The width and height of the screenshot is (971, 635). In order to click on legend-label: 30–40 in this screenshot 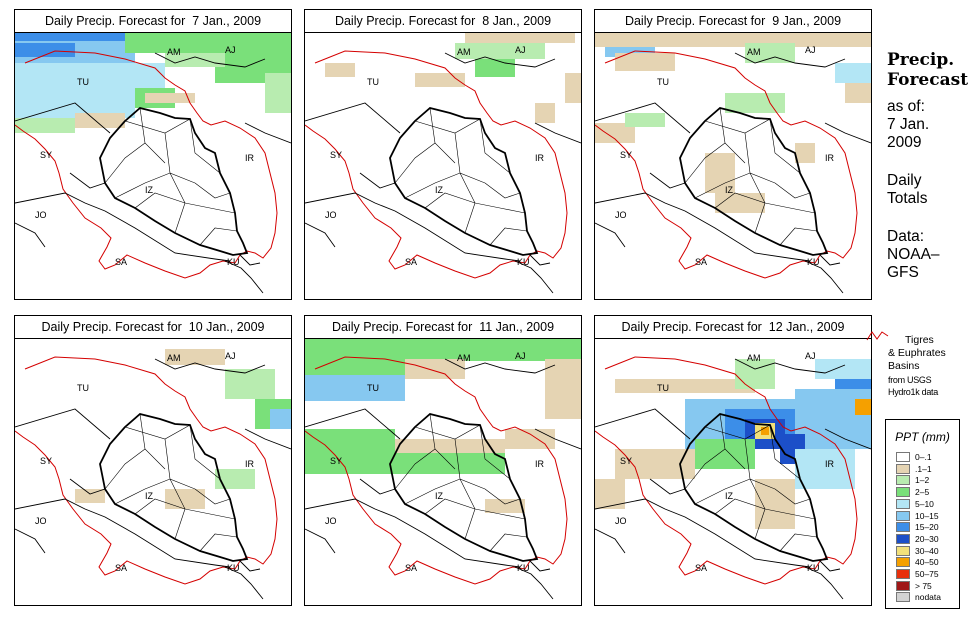, I will do `click(927, 550)`.